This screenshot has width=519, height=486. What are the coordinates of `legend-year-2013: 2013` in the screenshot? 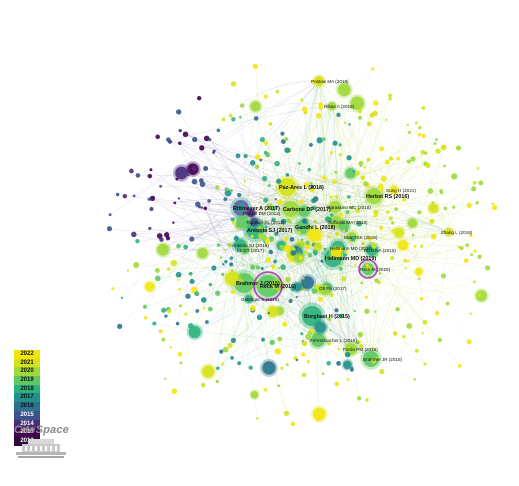 It's located at (27, 432).